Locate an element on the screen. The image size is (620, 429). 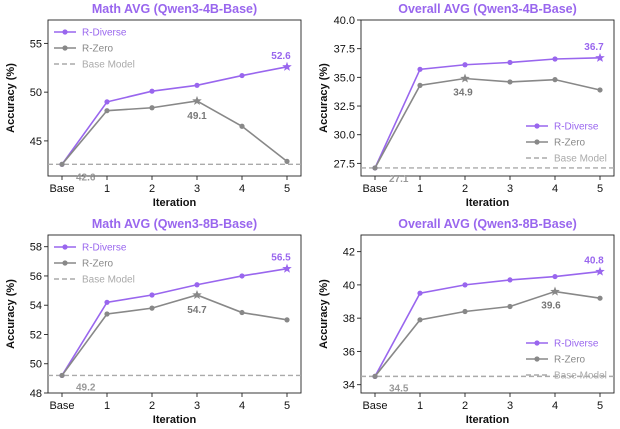
y-tick-label: 40 is located at coordinates (349, 286).